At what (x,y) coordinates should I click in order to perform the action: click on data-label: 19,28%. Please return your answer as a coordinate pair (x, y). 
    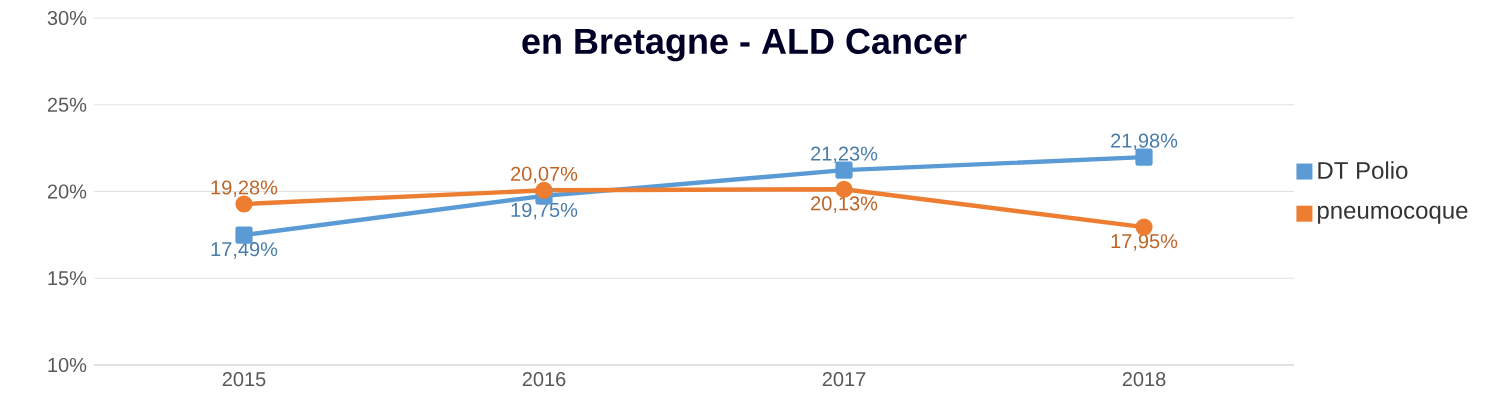
    Looking at the image, I should click on (244, 188).